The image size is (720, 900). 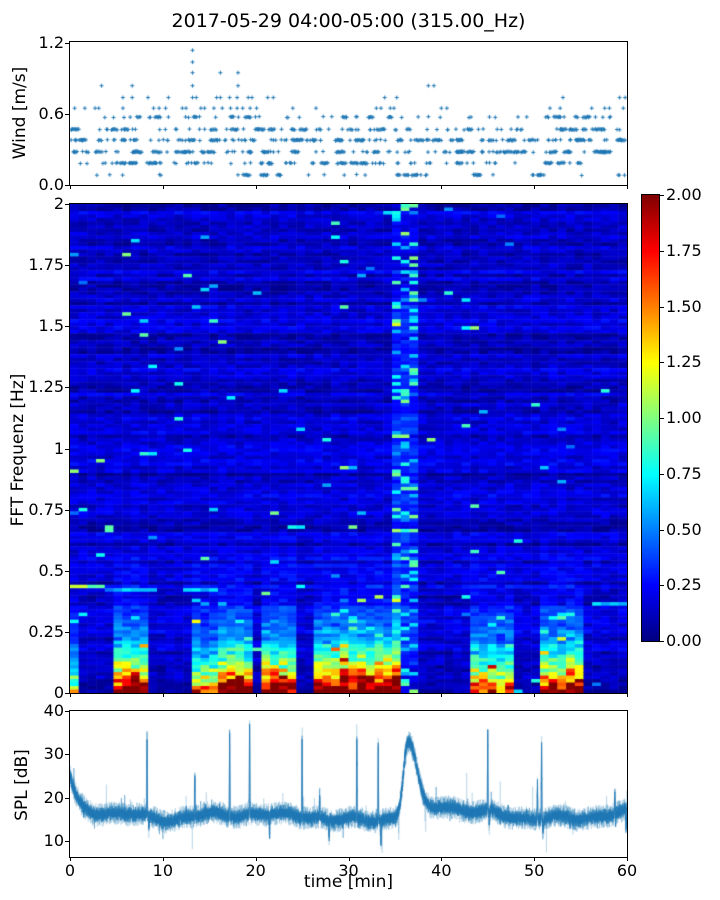 I want to click on y-tick-label: 0.6, so click(x=51, y=114).